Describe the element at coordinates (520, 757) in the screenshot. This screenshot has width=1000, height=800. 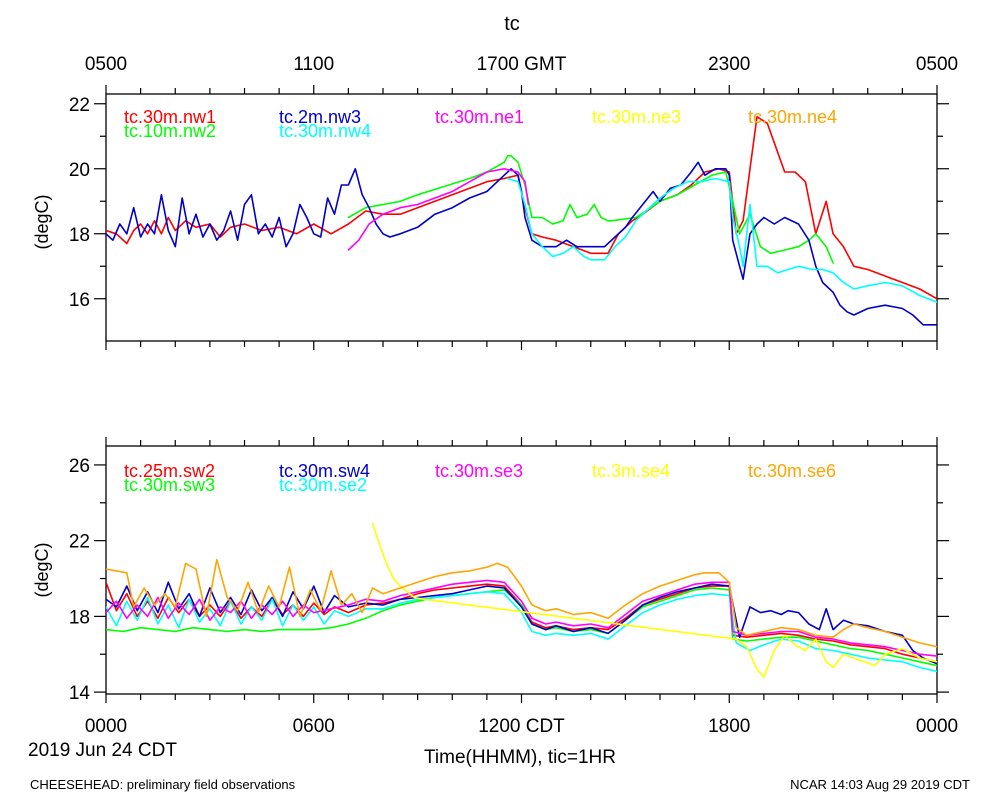
I see `x-axis-label: Time(HHMM), tic=1HR` at that location.